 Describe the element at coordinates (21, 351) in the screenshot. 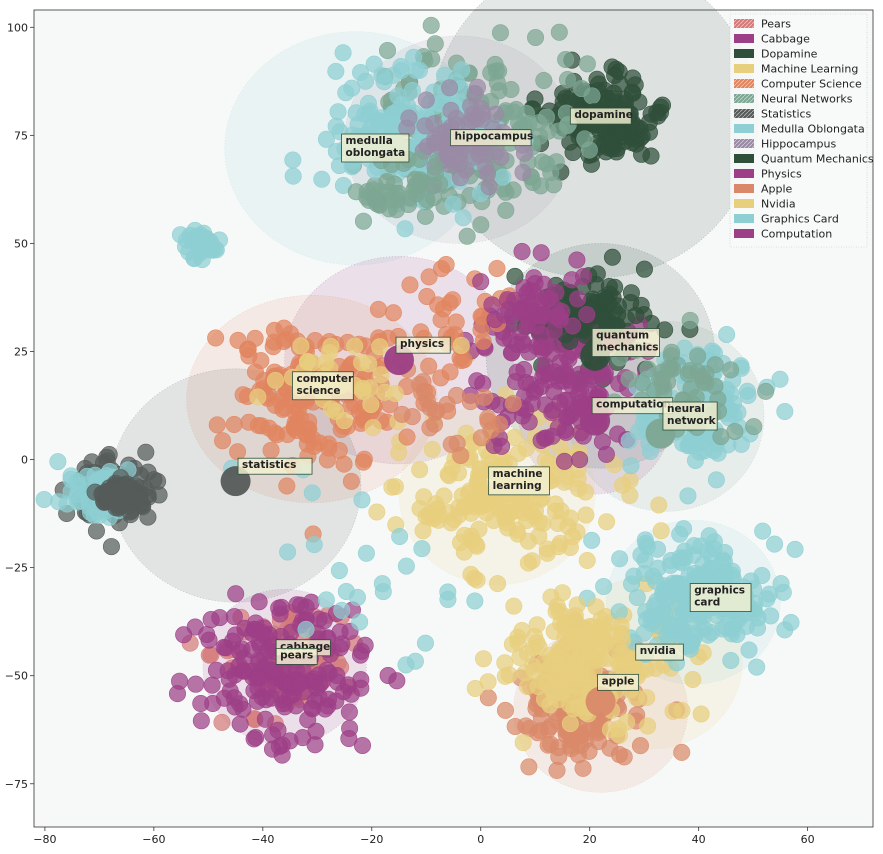

I see `y-tick-label: 25` at that location.